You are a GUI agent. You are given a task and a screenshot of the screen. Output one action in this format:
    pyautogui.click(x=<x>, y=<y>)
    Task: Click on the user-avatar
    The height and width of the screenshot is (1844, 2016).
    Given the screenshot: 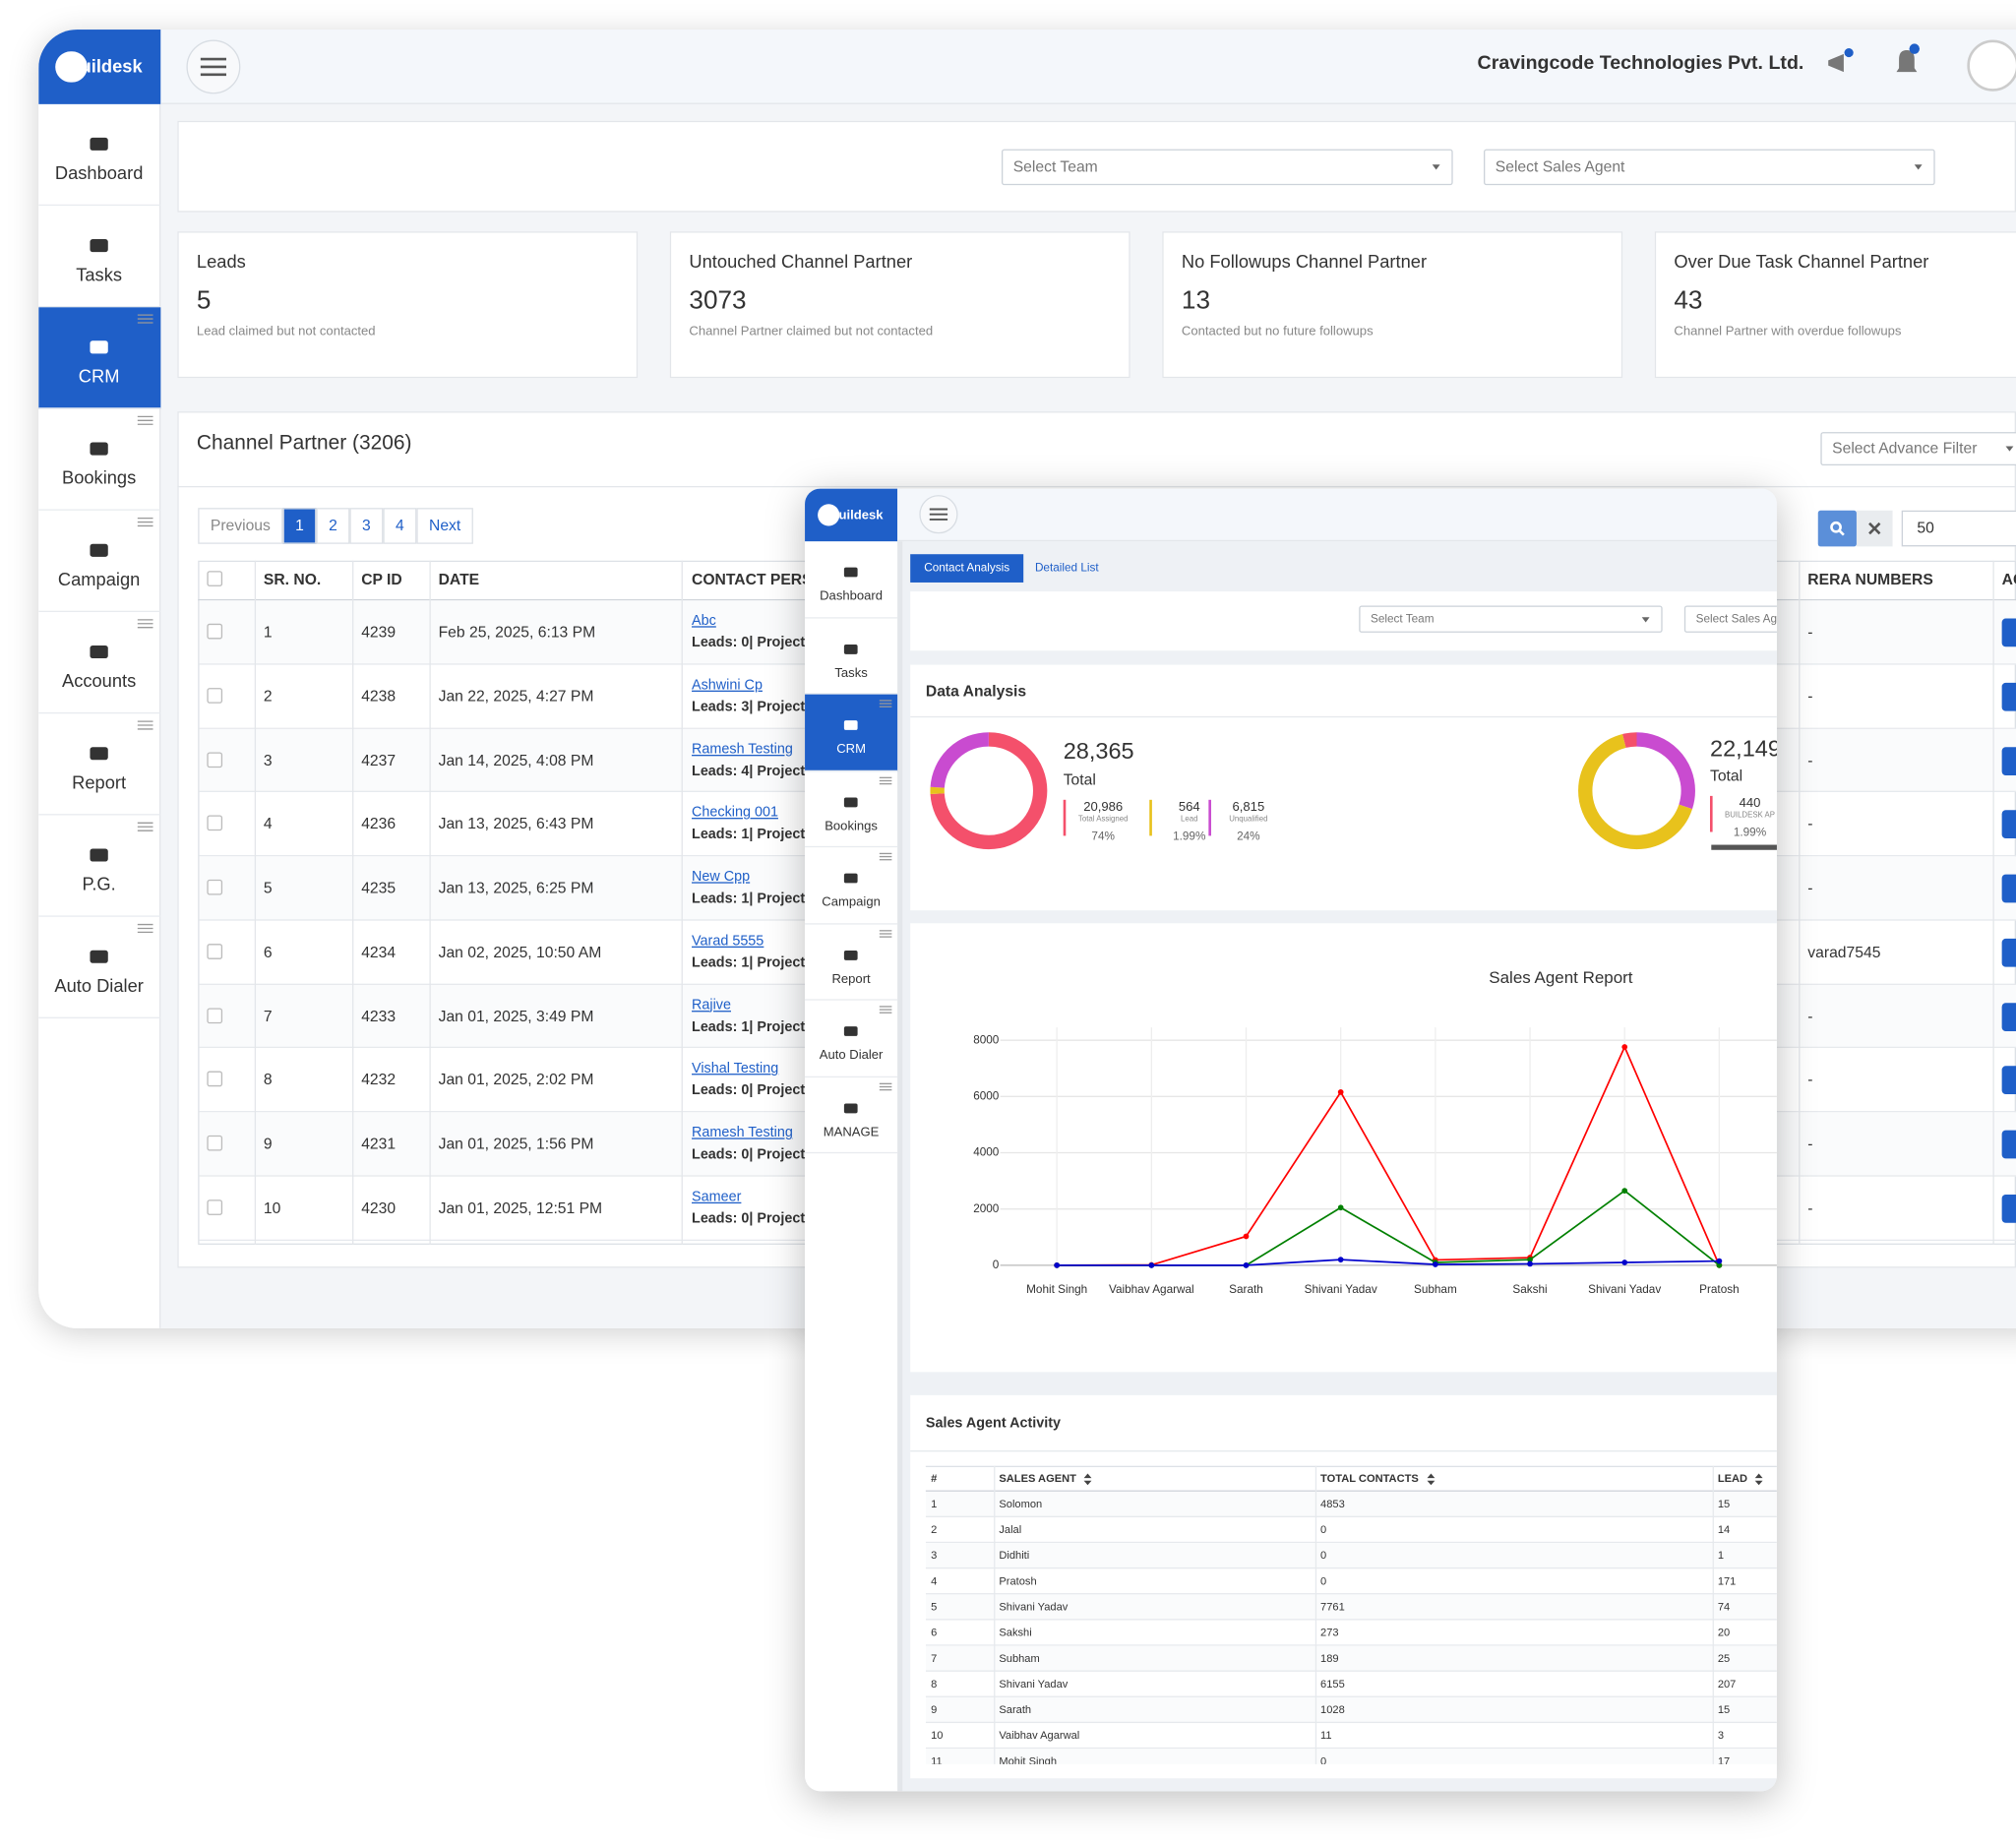 What is the action you would take?
    pyautogui.click(x=1992, y=65)
    